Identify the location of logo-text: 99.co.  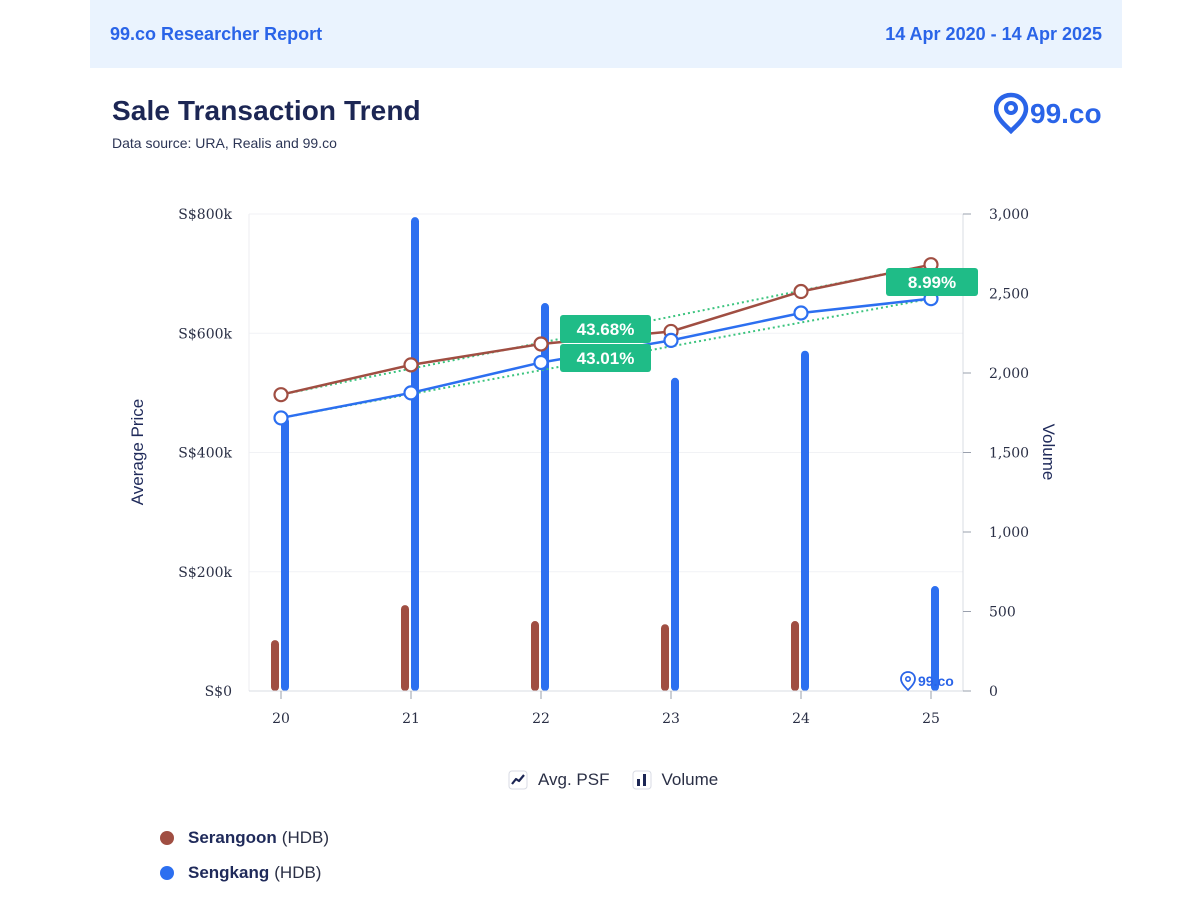
(1066, 113).